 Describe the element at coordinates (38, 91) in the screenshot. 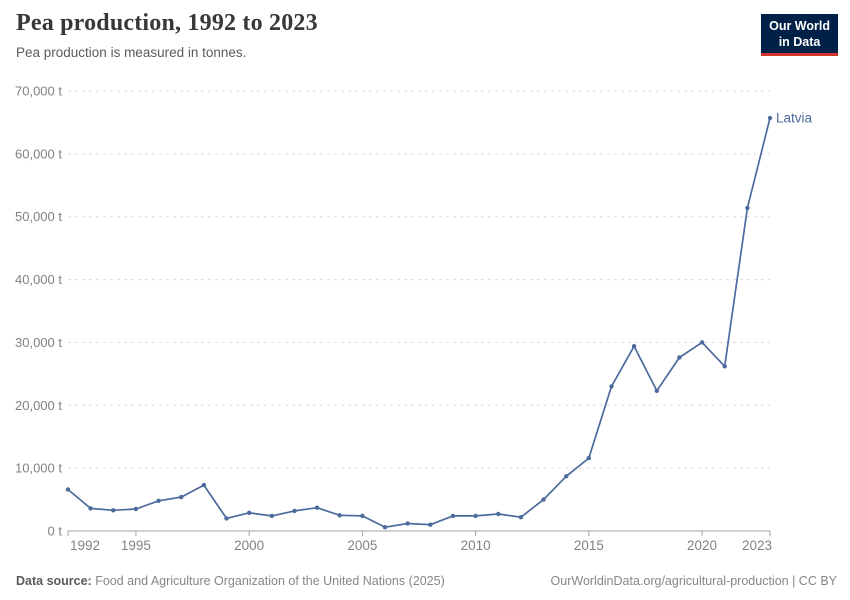

I see `y-tick-label: 70,000 t` at that location.